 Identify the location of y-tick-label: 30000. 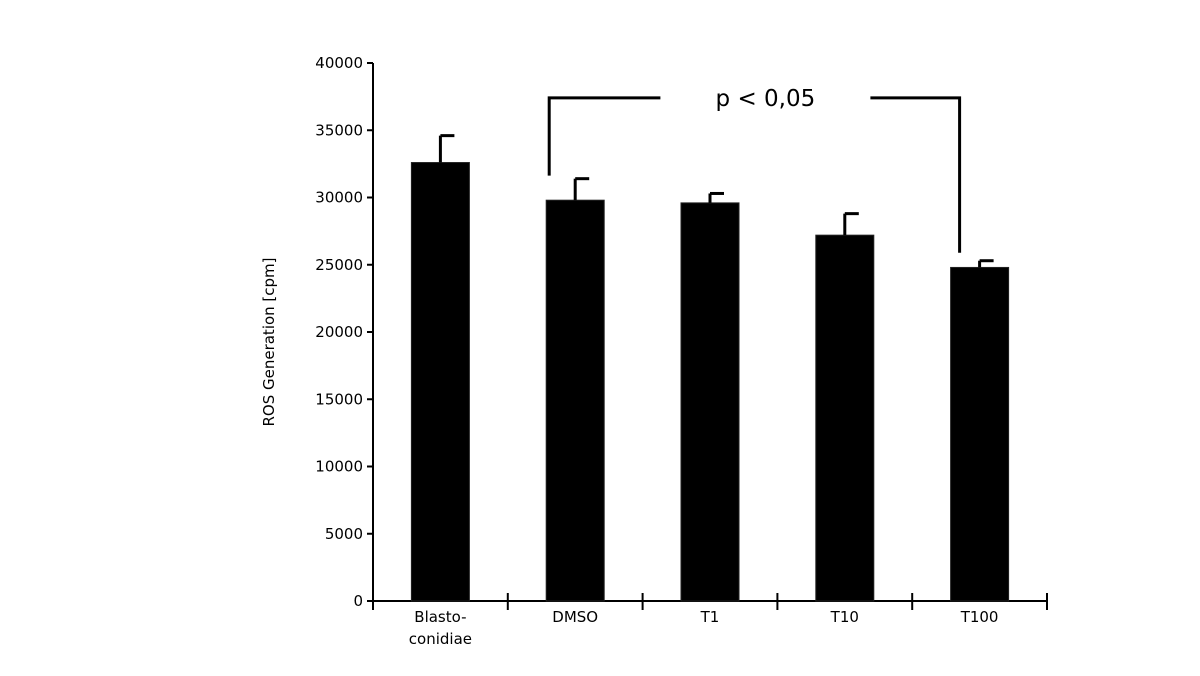
(339, 198).